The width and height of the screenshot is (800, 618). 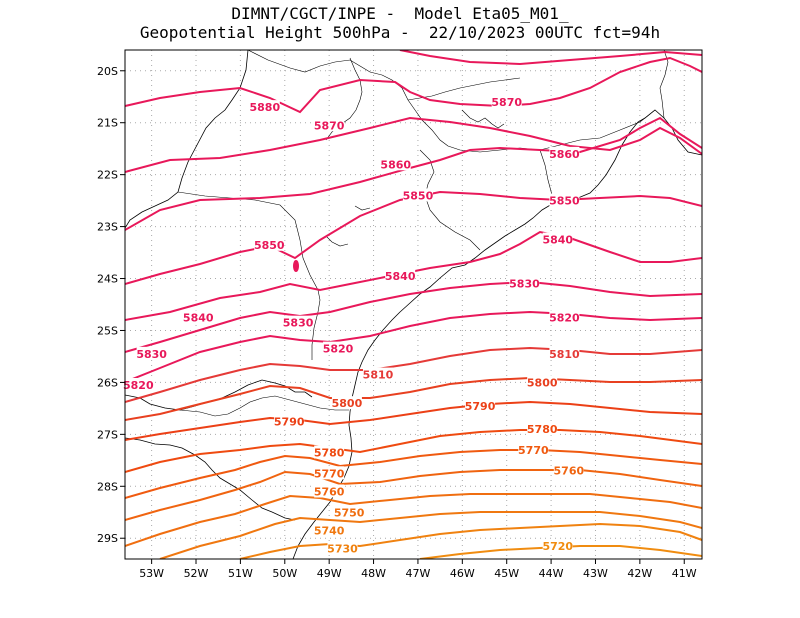 What do you see at coordinates (418, 573) in the screenshot?
I see `x-tick-label: 47W` at bounding box center [418, 573].